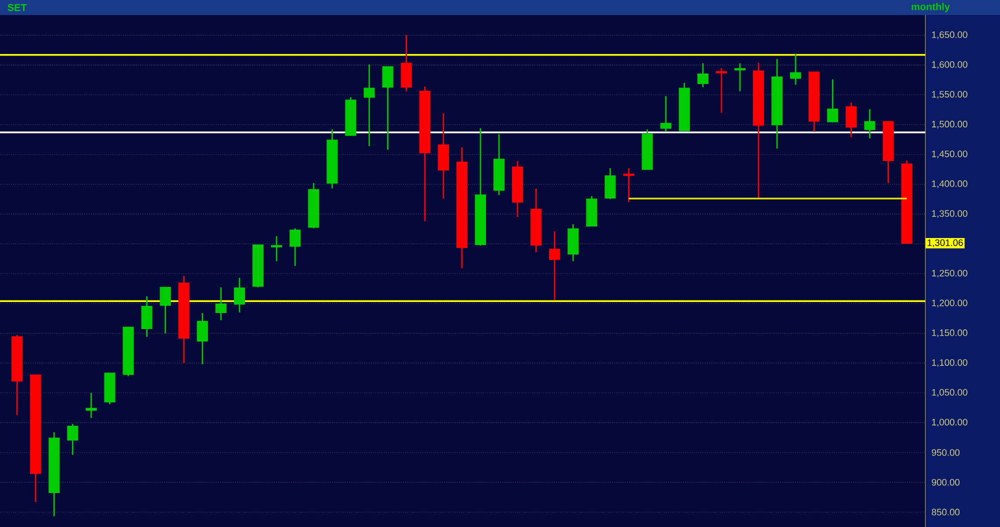 The width and height of the screenshot is (1000, 527). Describe the element at coordinates (950, 333) in the screenshot. I see `y-tick-label: 1,150.00` at that location.